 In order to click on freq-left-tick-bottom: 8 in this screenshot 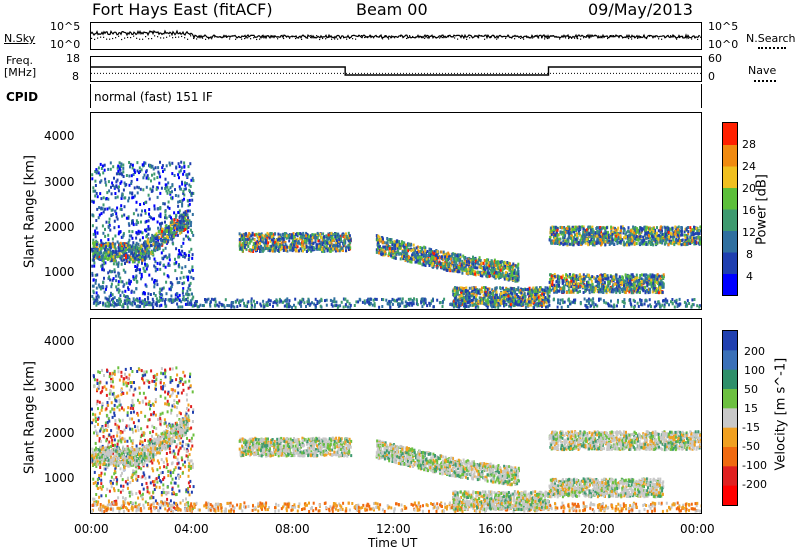, I will do `click(75, 76)`.